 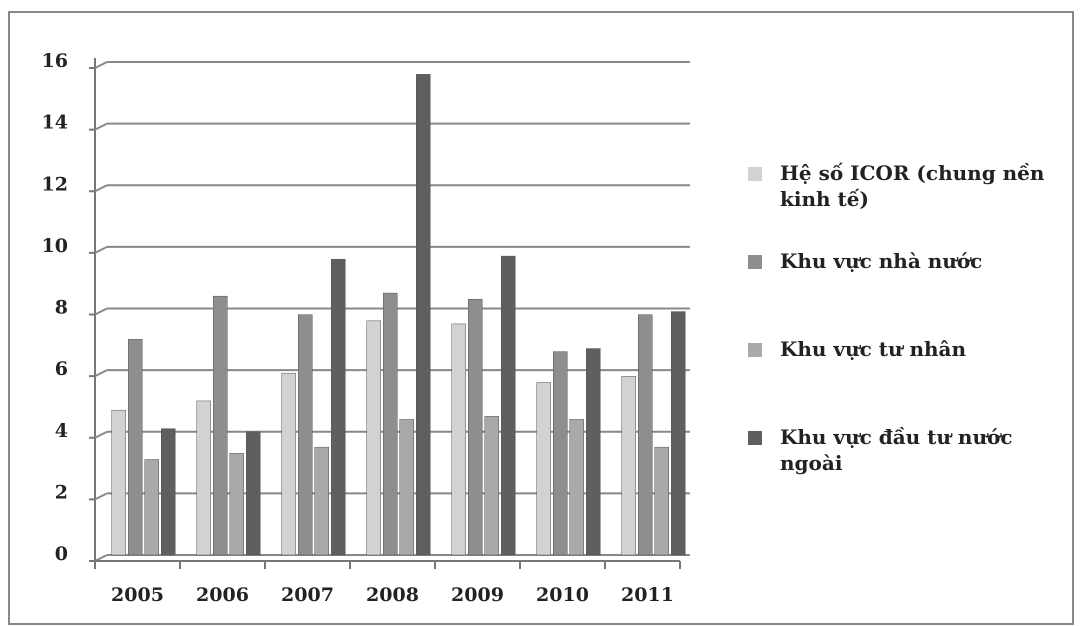 I want to click on y-tick-label: 8, so click(x=61, y=308).